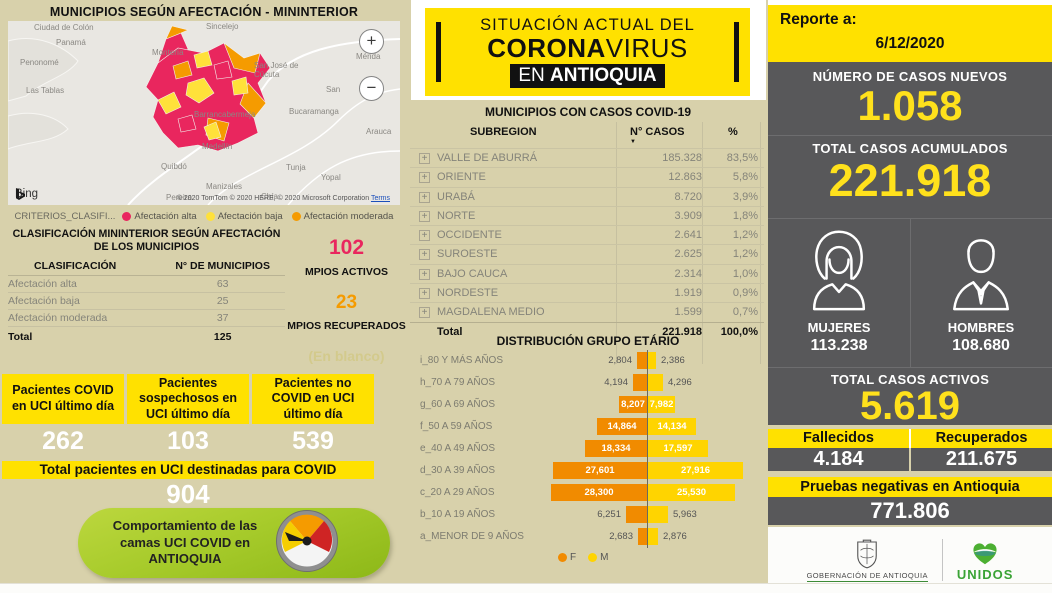  What do you see at coordinates (217, 146) in the screenshot?
I see `map-city-label: Medellín` at bounding box center [217, 146].